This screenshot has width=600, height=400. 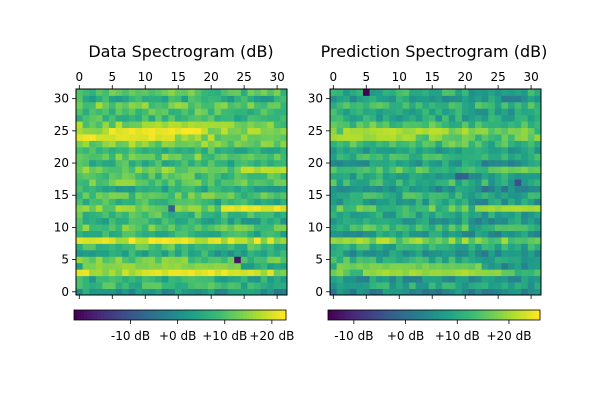 What do you see at coordinates (244, 77) in the screenshot?
I see `x-tick-label: 25` at bounding box center [244, 77].